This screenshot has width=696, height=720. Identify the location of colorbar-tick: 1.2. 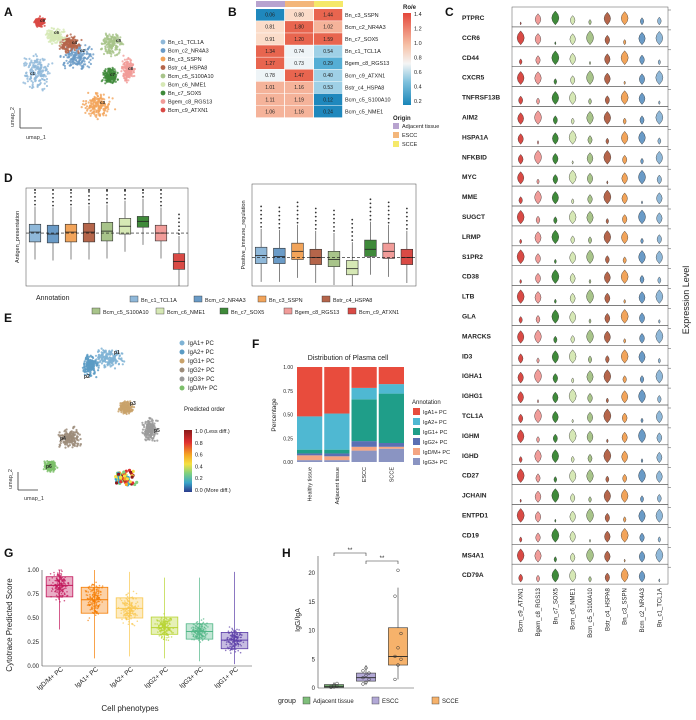
(418, 30).